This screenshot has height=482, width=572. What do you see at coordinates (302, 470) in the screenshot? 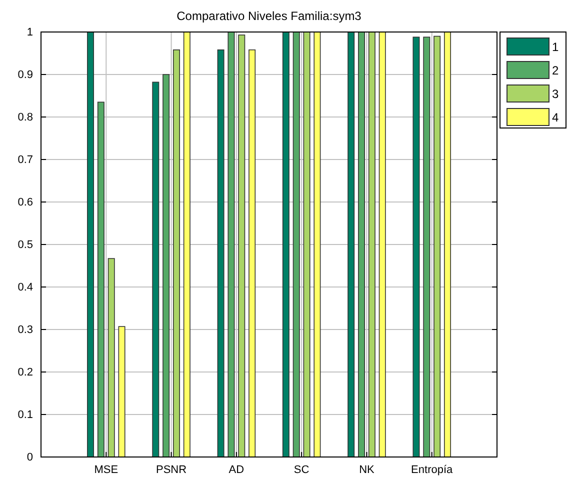
I see `x-tick-label: SC` at bounding box center [302, 470].